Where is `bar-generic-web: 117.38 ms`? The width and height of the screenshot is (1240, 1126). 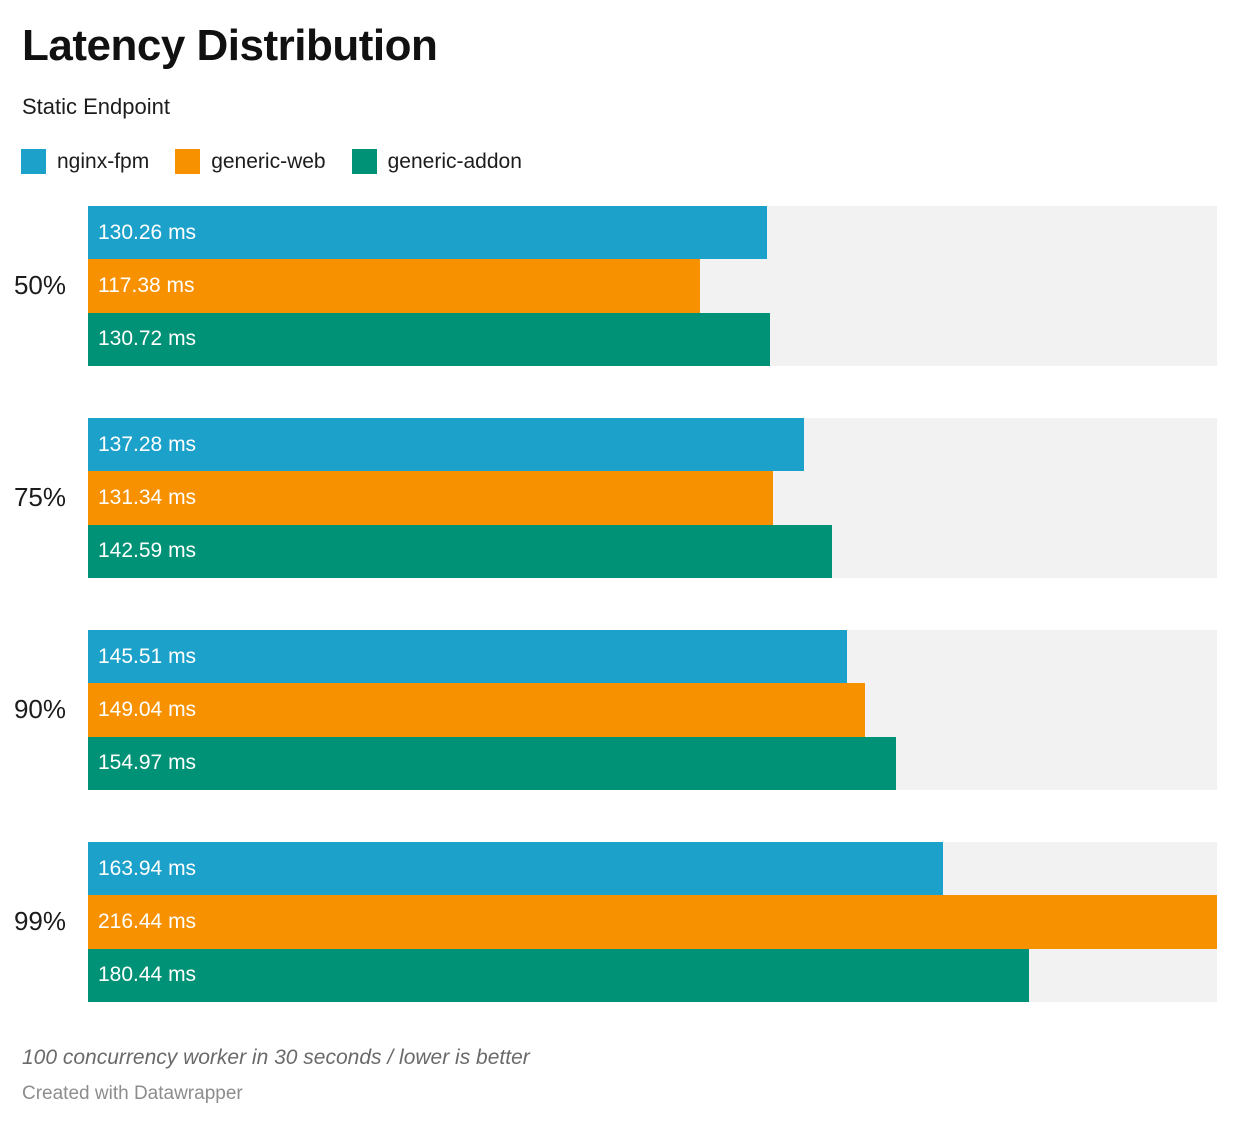
bar-generic-web: 117.38 ms is located at coordinates (394, 286).